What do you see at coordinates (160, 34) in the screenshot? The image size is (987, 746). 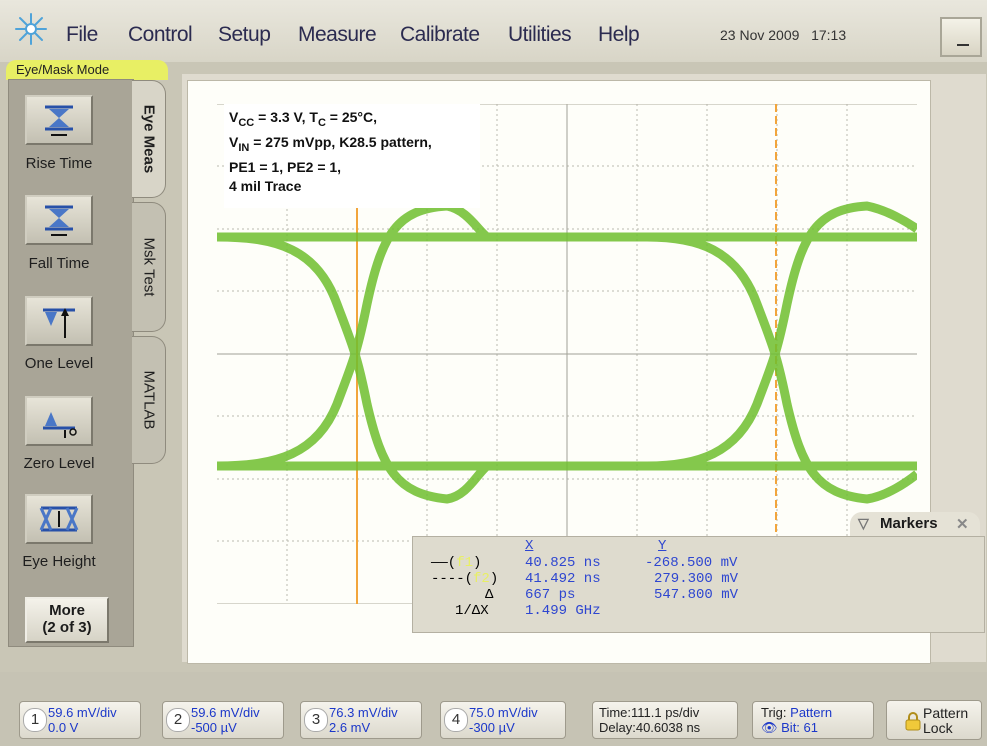 I see `menu-control: Control` at bounding box center [160, 34].